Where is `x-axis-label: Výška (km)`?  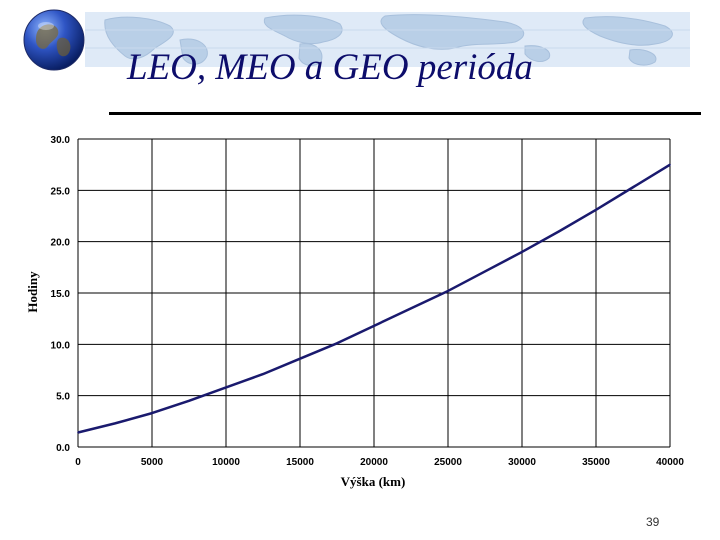 x-axis-label: Výška (km) is located at coordinates (373, 481).